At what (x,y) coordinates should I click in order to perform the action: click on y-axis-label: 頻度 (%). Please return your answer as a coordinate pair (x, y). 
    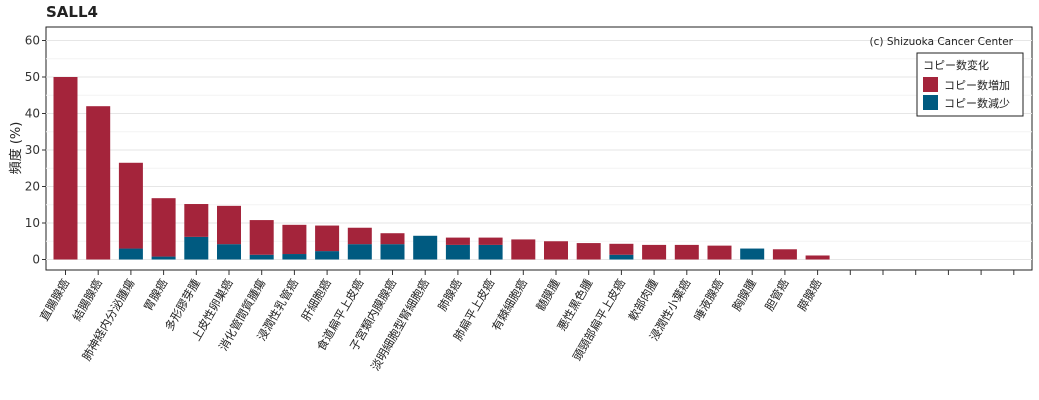
    Looking at the image, I should click on (16, 148).